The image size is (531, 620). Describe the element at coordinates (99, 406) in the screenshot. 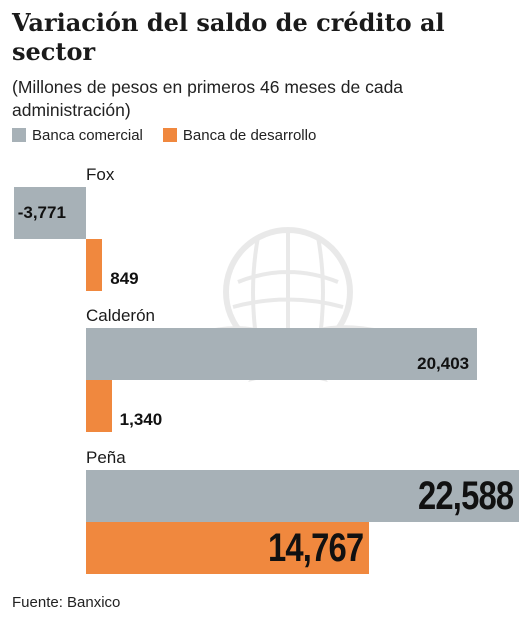

I see `bar-calderon-desarrollo` at that location.